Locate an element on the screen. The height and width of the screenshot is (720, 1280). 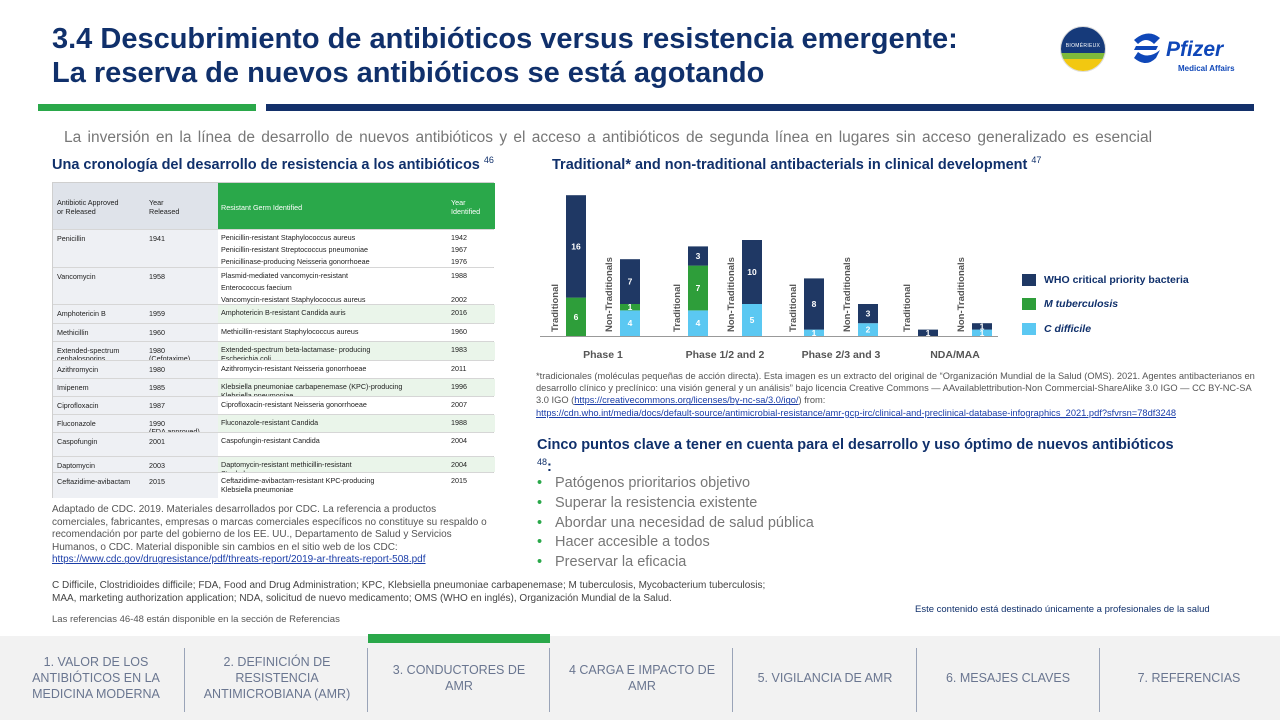
table-cell: 1967 is located at coordinates (459, 249).